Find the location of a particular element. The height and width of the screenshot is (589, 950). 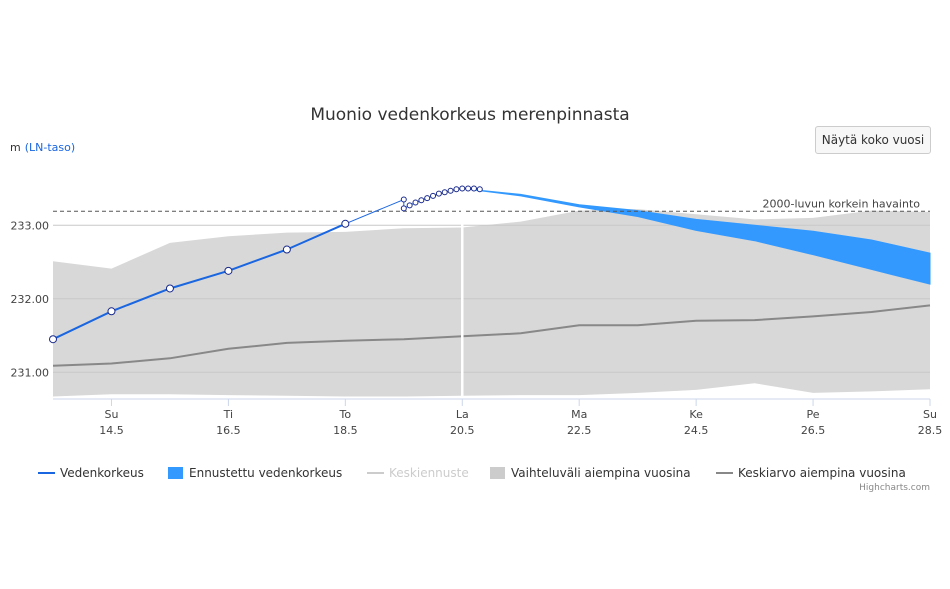

x-tick-date: 20.5 is located at coordinates (462, 430).